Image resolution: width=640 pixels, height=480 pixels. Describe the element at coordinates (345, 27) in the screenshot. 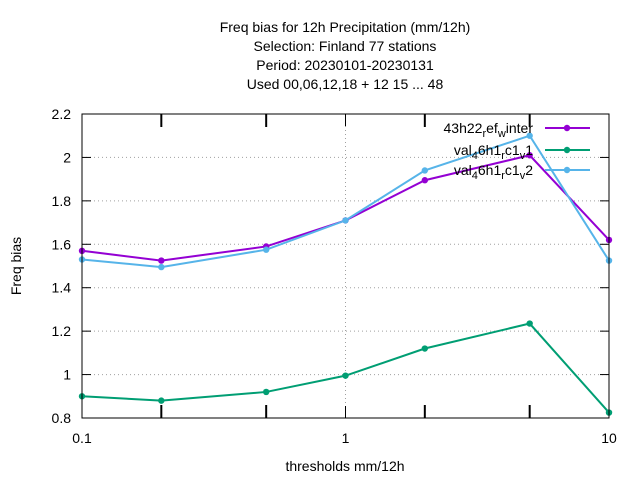

I see `title-line-1: Freq bias for 12h Precipitation (mm/12h)` at that location.